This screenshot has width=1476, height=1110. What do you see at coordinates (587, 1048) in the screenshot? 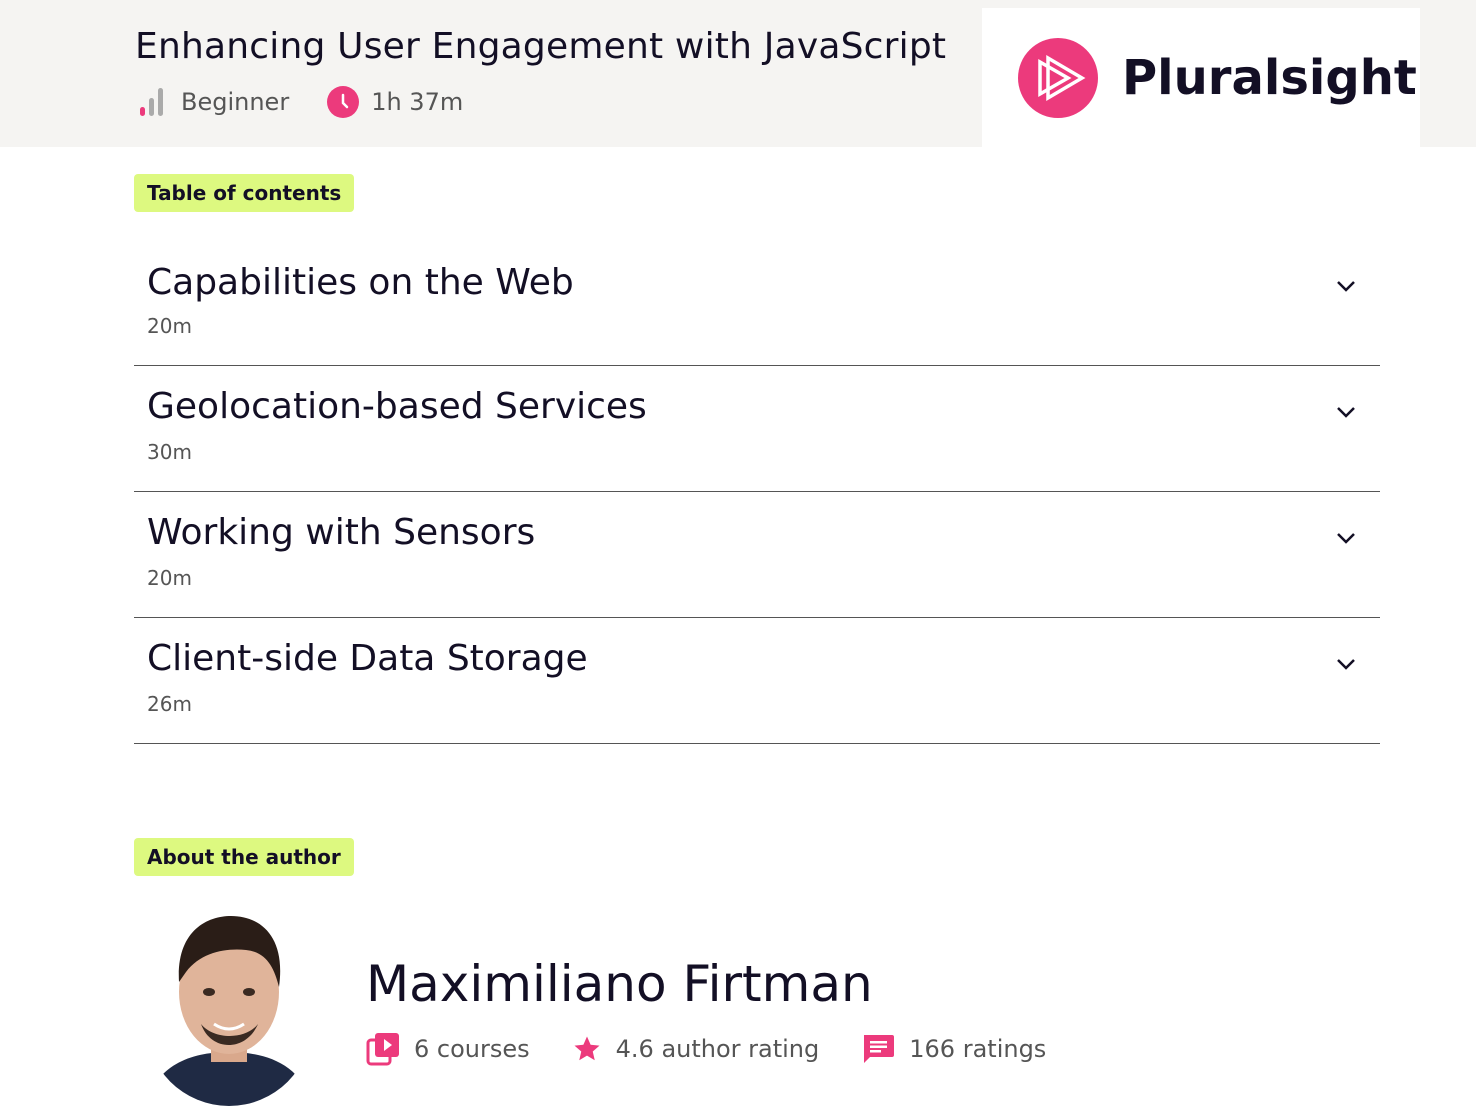
I see `star-icon` at bounding box center [587, 1048].